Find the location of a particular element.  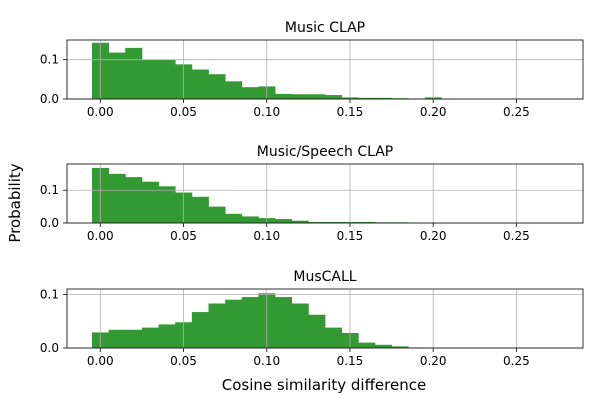

x-axis-label: Cosine similarity difference is located at coordinates (324, 385).